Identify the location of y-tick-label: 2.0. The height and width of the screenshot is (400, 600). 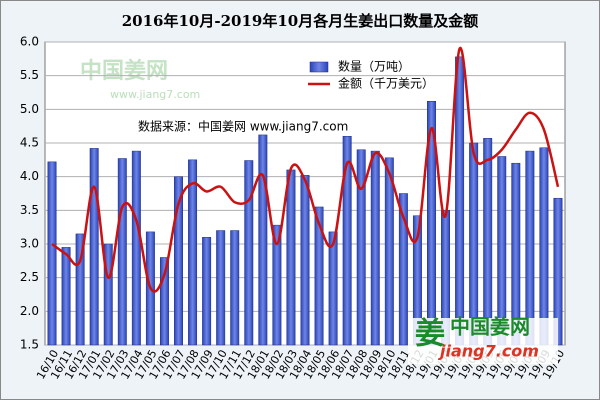
(29, 311).